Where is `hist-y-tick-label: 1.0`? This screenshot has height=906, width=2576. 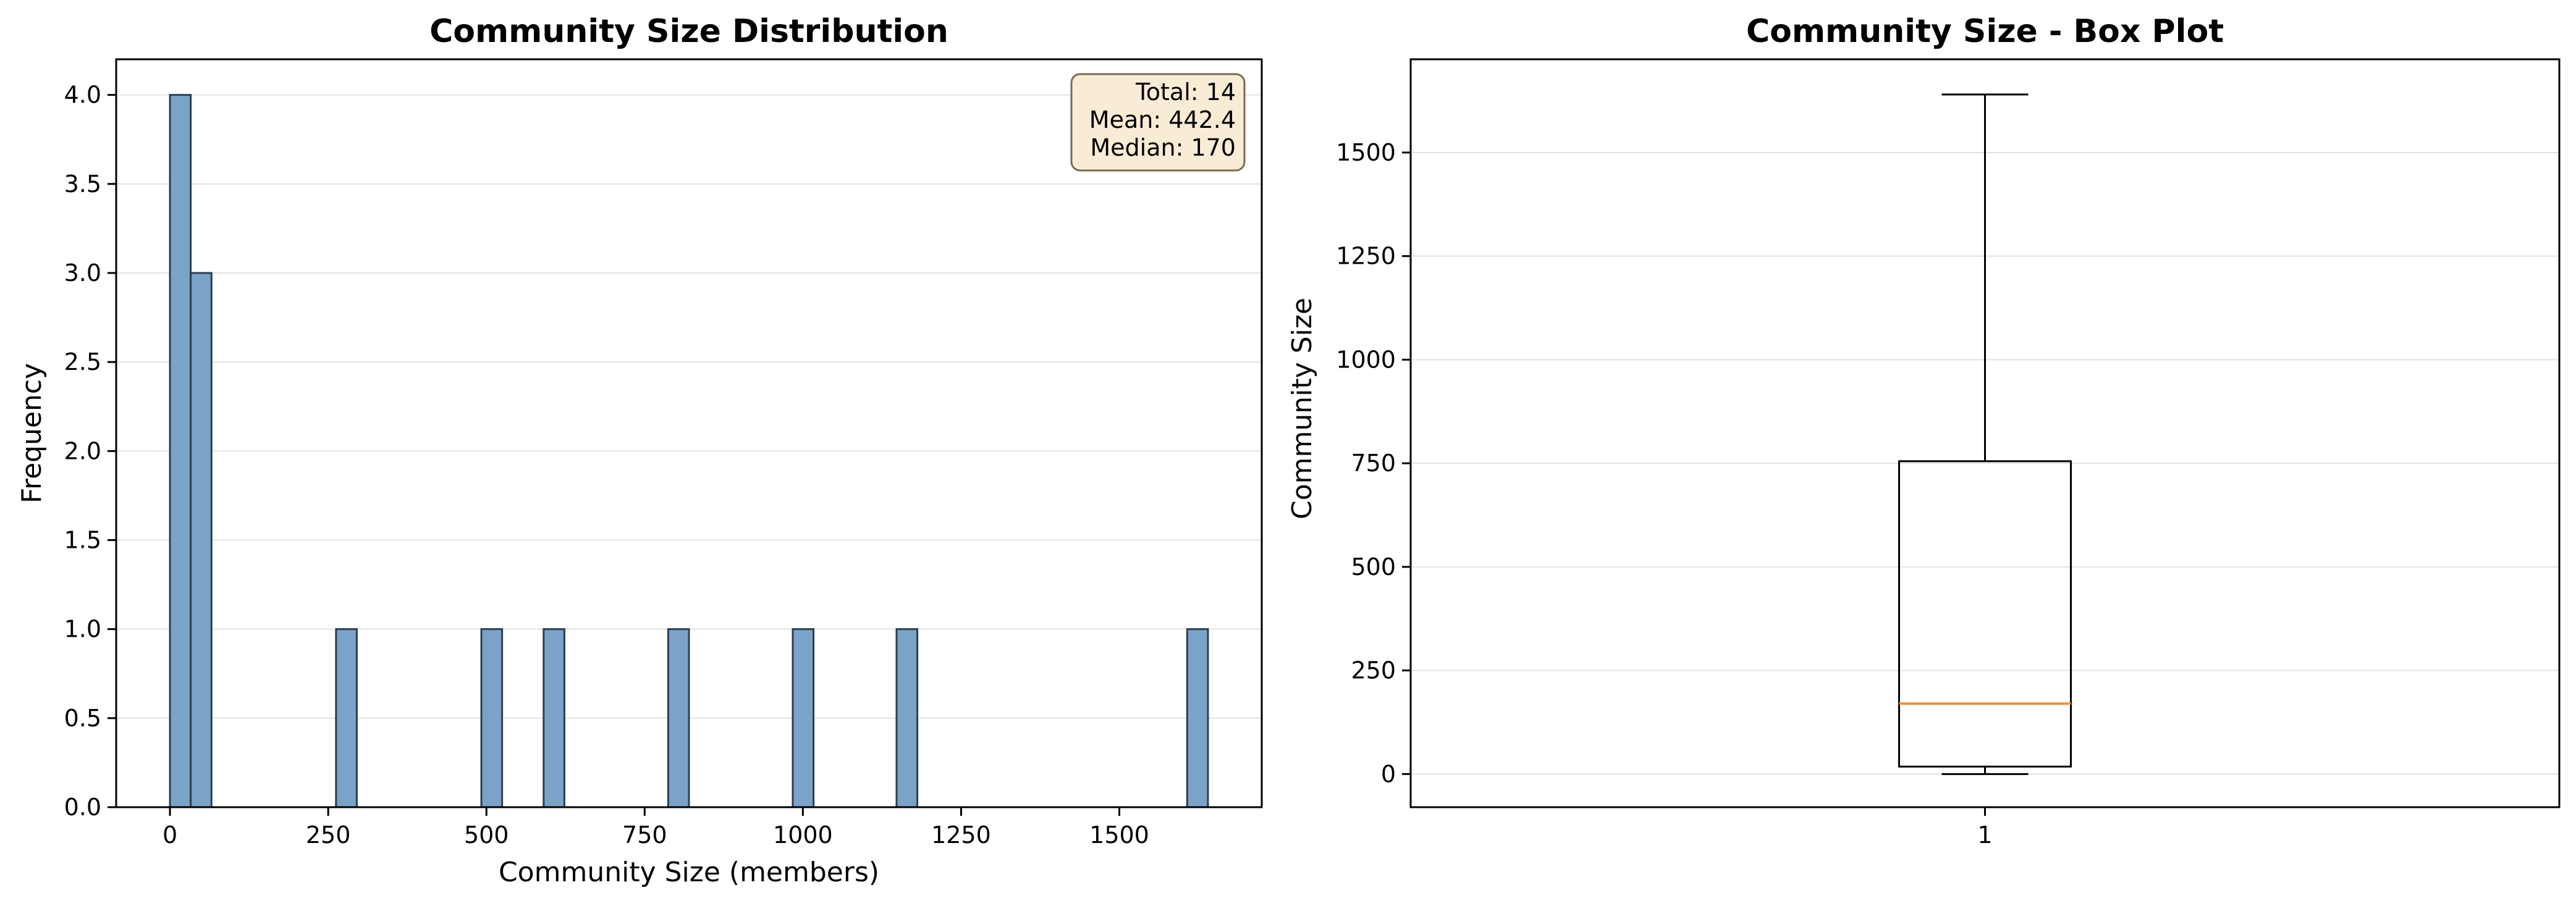 hist-y-tick-label: 1.0 is located at coordinates (82, 629).